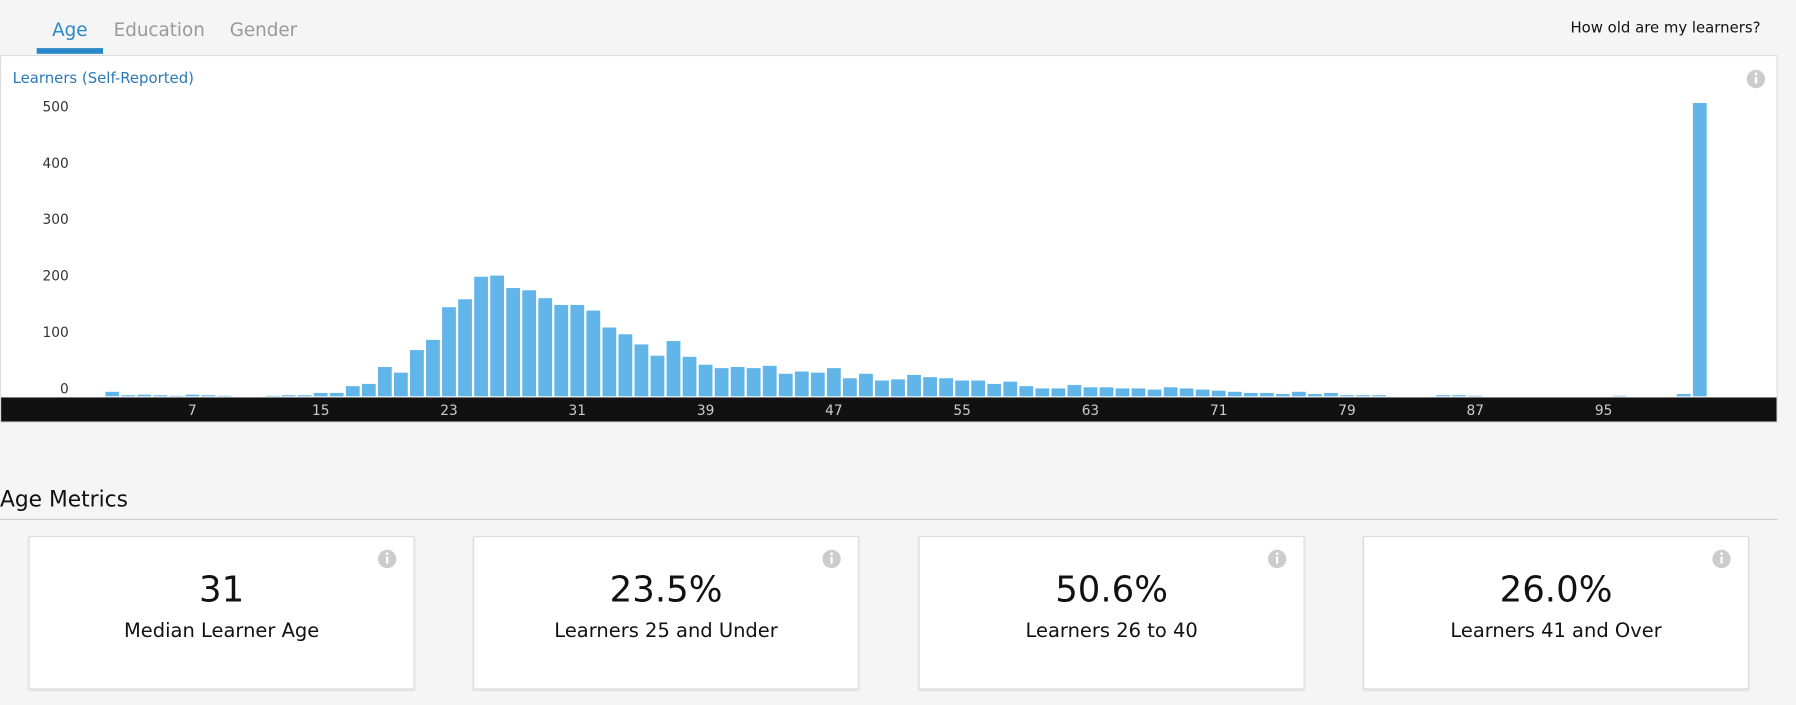 The image size is (1796, 705). Describe the element at coordinates (221, 613) in the screenshot. I see `metric-card: 31 Median Learner Age` at that location.